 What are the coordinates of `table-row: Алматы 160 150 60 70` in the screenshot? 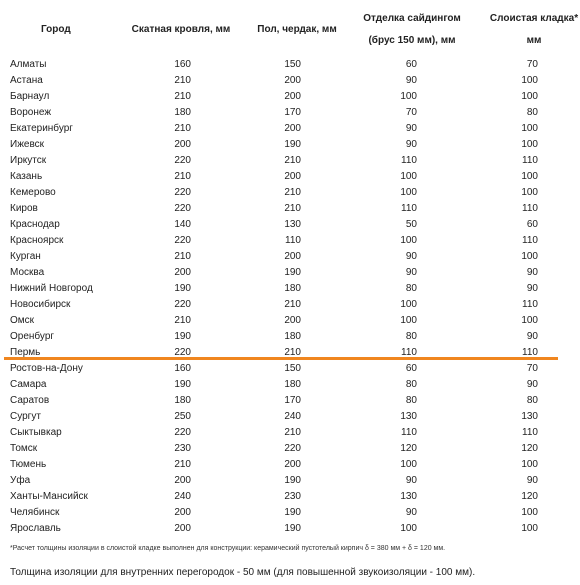 It's located at (290, 65).